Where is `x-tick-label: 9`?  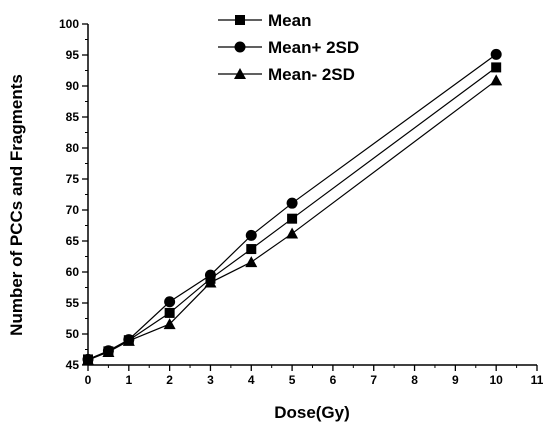 x-tick-label: 9 is located at coordinates (455, 380).